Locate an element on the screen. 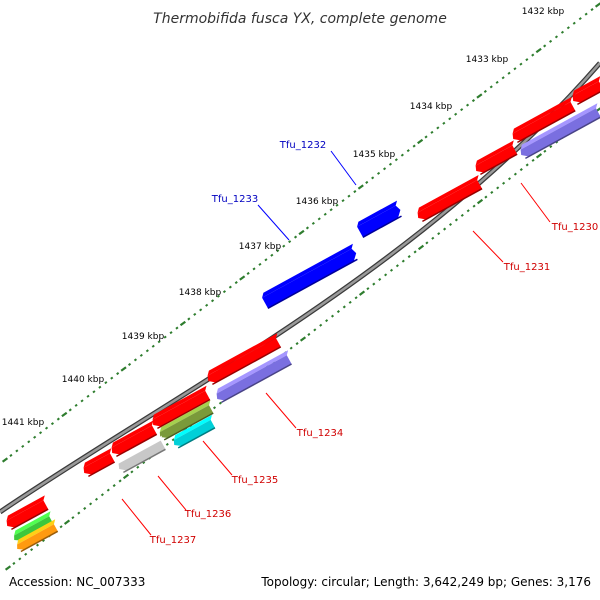 This screenshot has width=600, height=600. cds-tfu1232-edge is located at coordinates (382, 226).